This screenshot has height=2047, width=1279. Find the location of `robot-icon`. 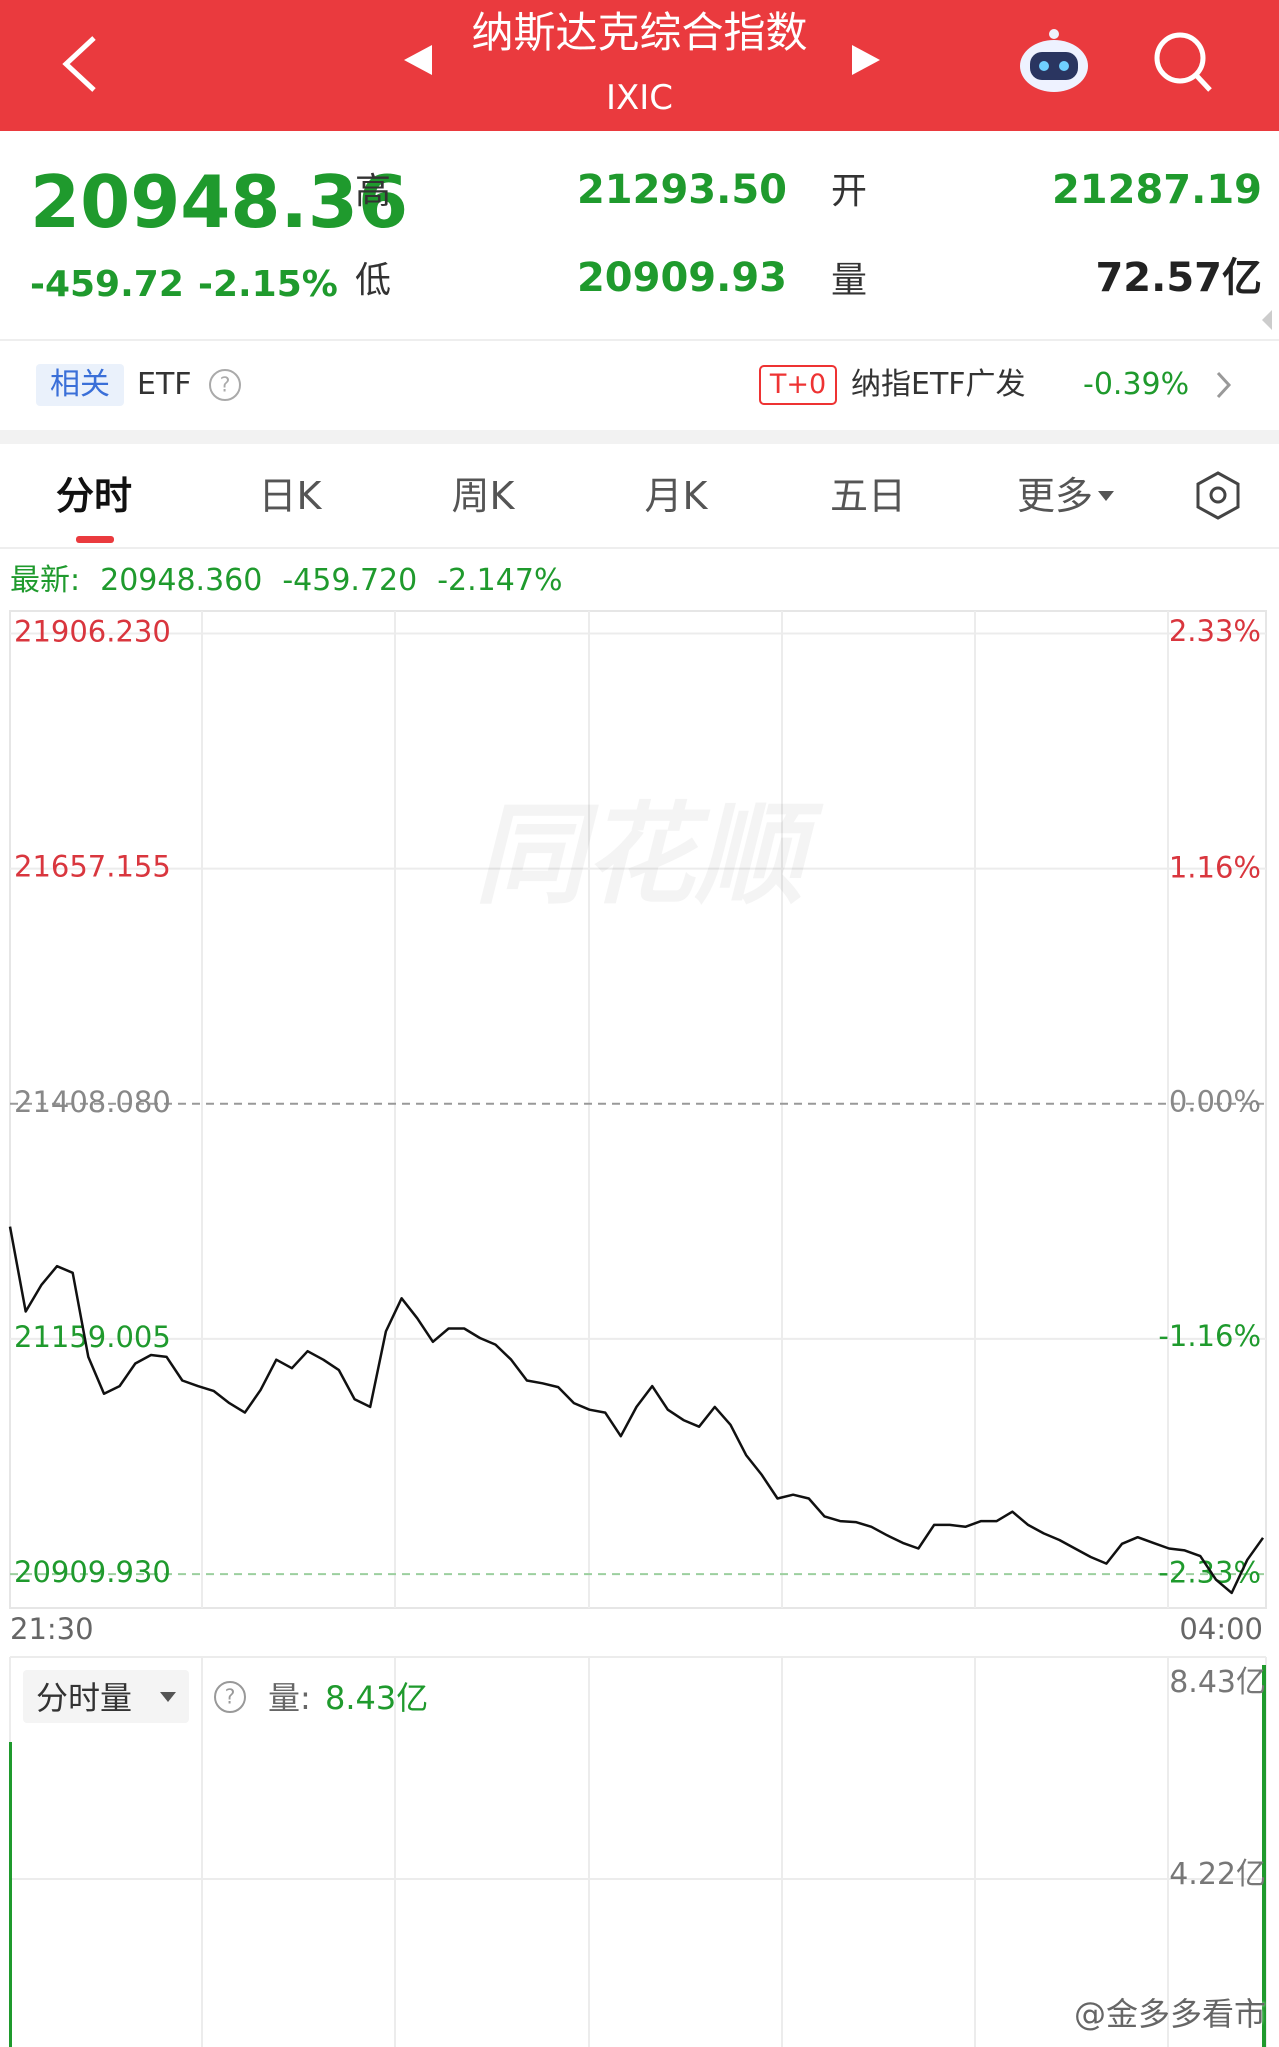

robot-icon is located at coordinates (1054, 60).